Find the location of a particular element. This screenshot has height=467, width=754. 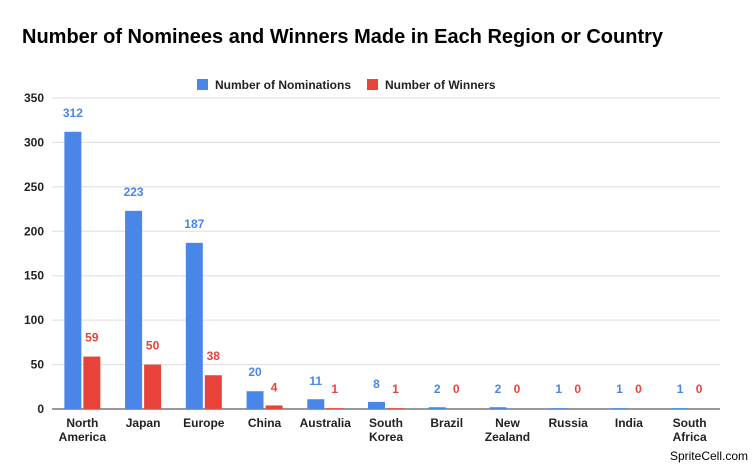

y-tick-label: 150 is located at coordinates (34, 276).